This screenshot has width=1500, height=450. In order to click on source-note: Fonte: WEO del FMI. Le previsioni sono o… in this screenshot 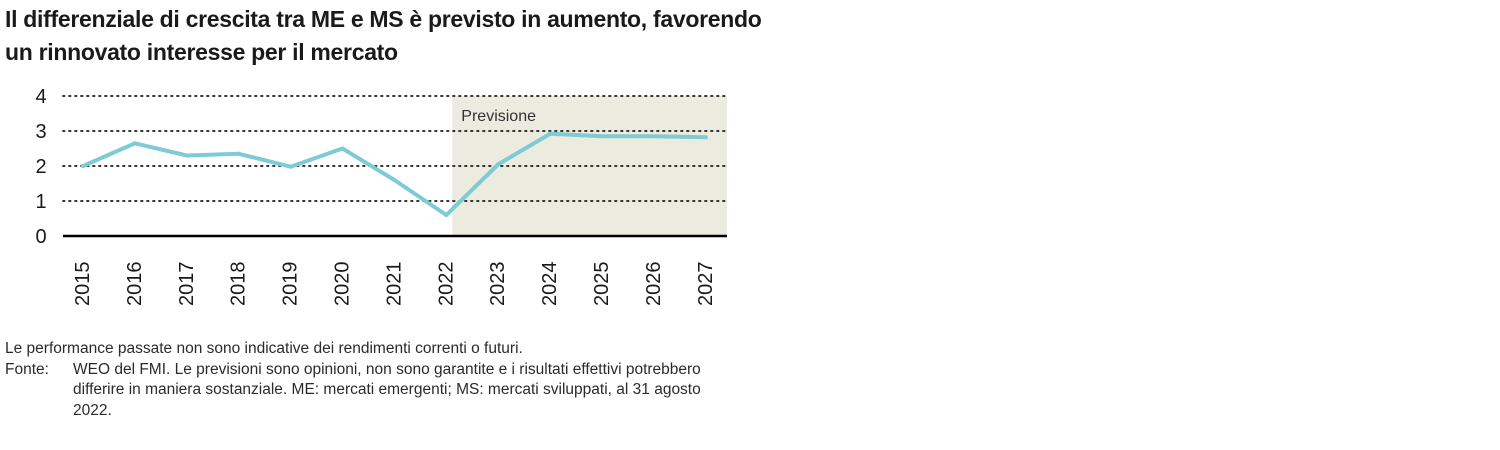, I will do `click(375, 391)`.